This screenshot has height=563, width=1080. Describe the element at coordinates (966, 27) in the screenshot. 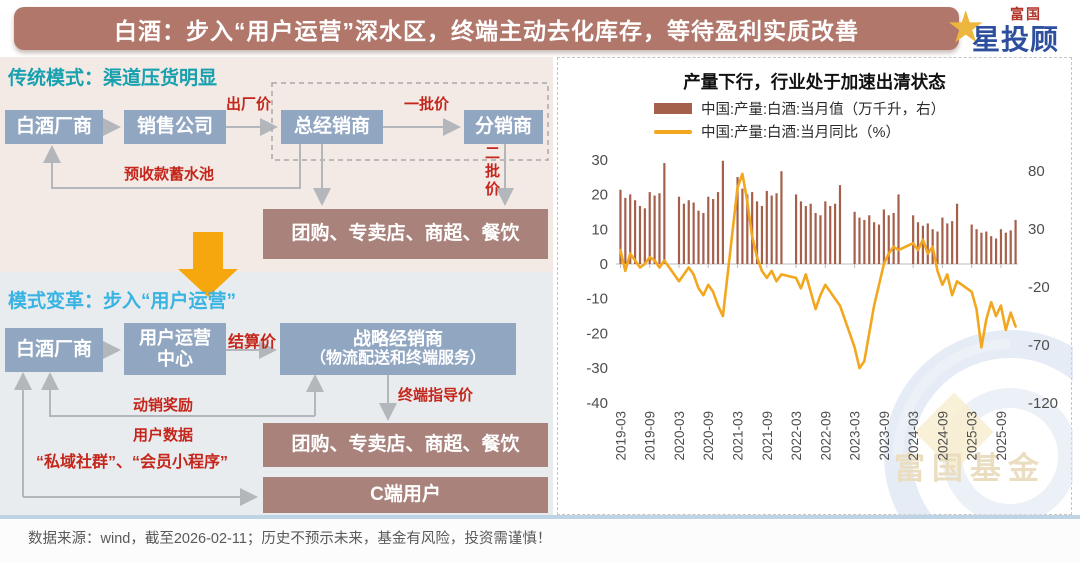

I see `star-icon: ★` at that location.